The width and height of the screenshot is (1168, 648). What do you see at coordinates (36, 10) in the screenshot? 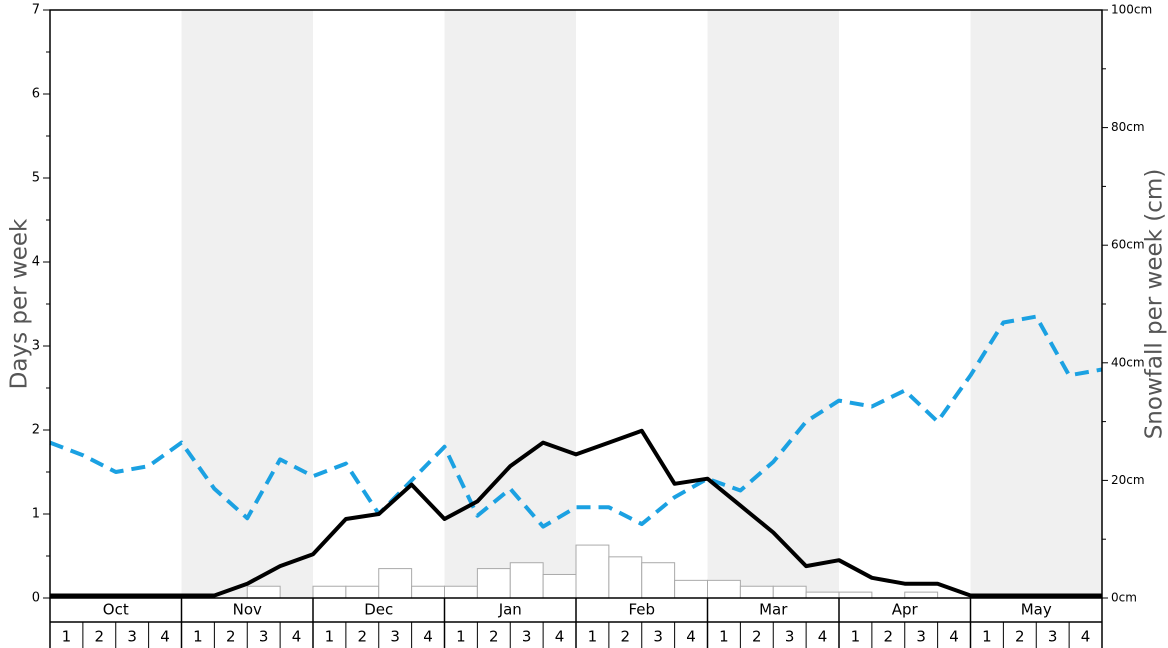
I see `left-tick-label: 7` at bounding box center [36, 10].